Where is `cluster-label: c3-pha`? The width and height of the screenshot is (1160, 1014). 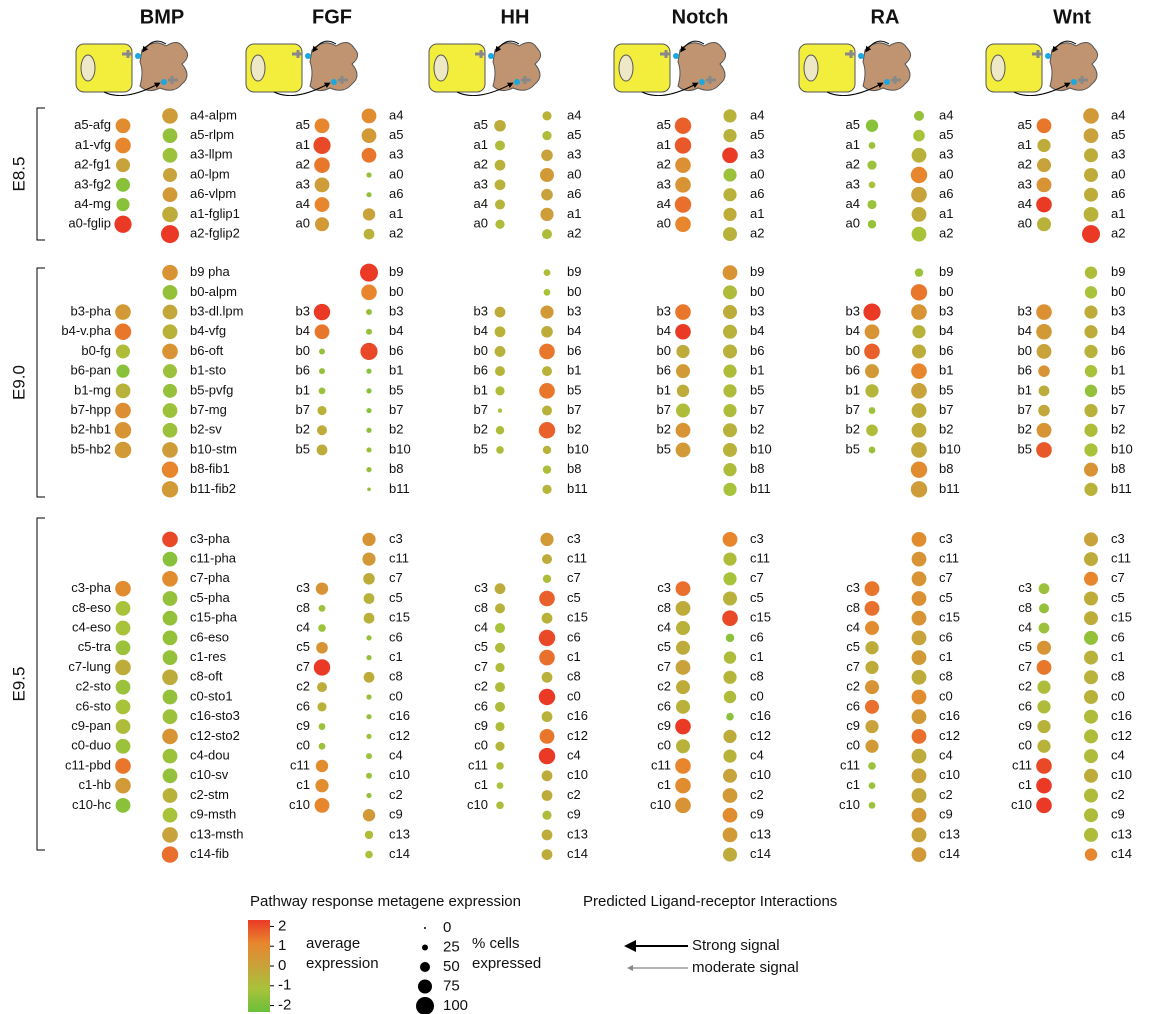 cluster-label: c3-pha is located at coordinates (91, 587).